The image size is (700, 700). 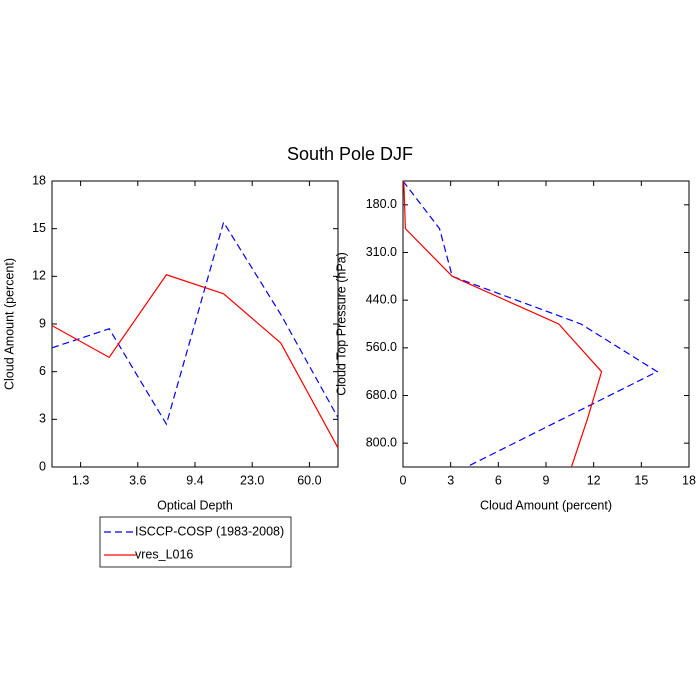 What do you see at coordinates (381, 204) in the screenshot?
I see `y-tick-label: 180.0` at bounding box center [381, 204].